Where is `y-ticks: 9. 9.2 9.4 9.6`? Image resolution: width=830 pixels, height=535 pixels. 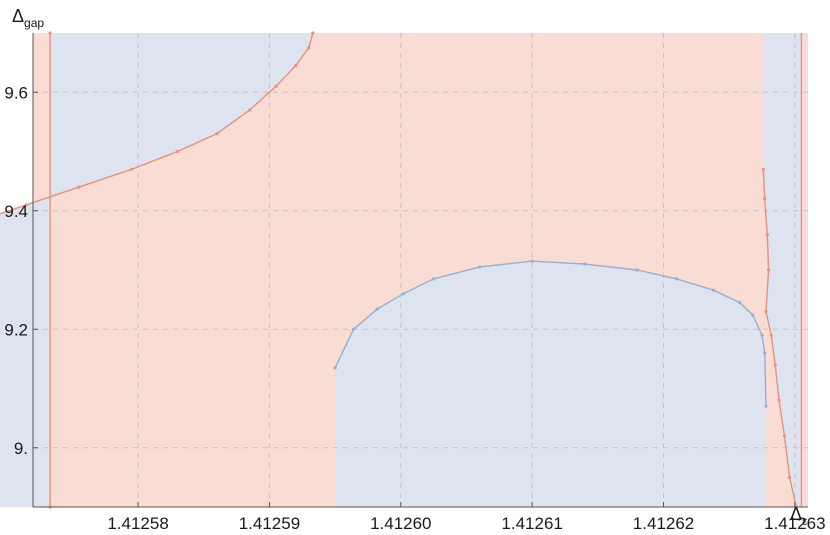
y-ticks: 9. 9.2 9.4 9.6 is located at coordinates (21, 270).